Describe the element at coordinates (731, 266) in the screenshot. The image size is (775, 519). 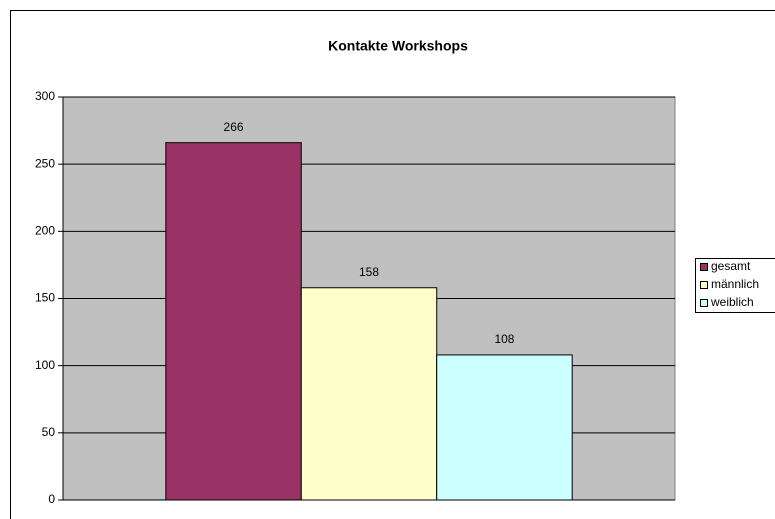
I see `legend-label: gesamt` at that location.